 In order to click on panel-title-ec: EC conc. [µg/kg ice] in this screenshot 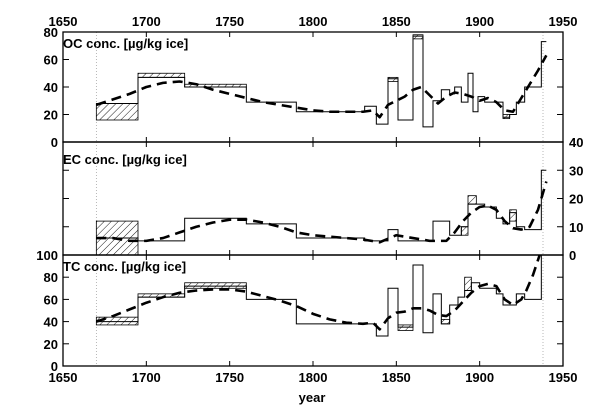, I will do `click(125, 159)`.